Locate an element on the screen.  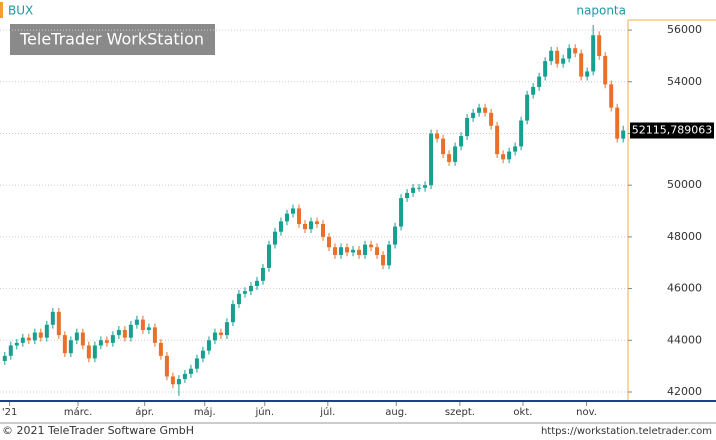
url: https://workstation.teletrader.com is located at coordinates (626, 431).